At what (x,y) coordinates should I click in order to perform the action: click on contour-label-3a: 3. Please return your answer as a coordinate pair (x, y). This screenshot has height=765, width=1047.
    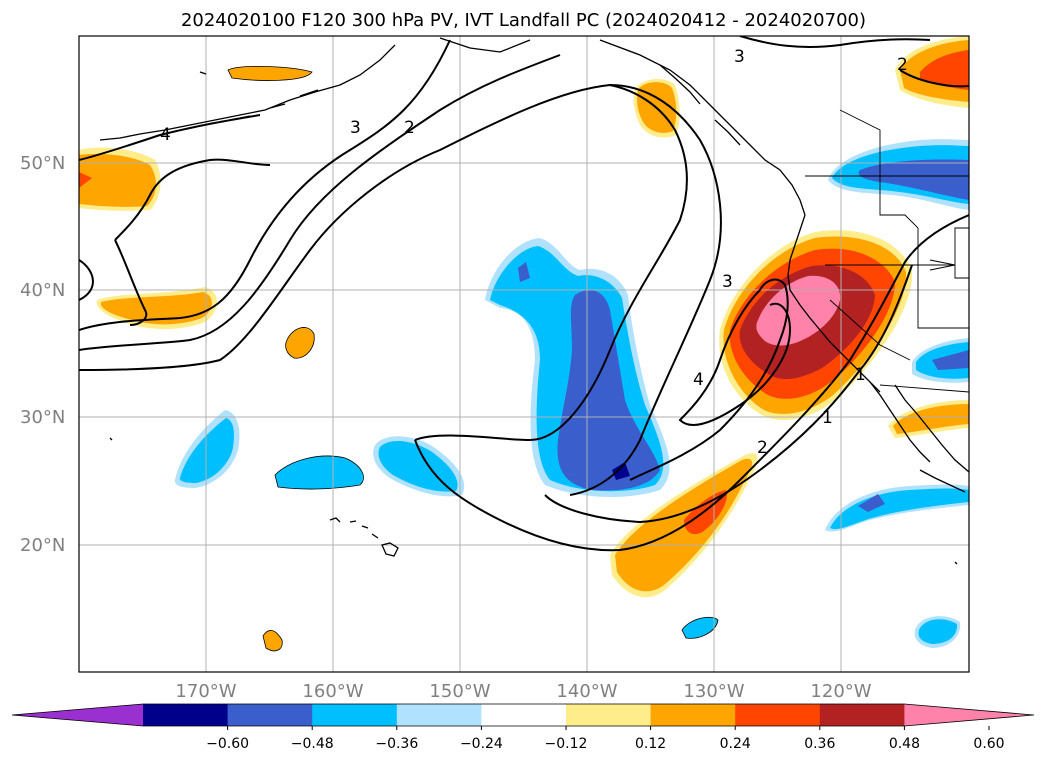
    Looking at the image, I should click on (355, 128).